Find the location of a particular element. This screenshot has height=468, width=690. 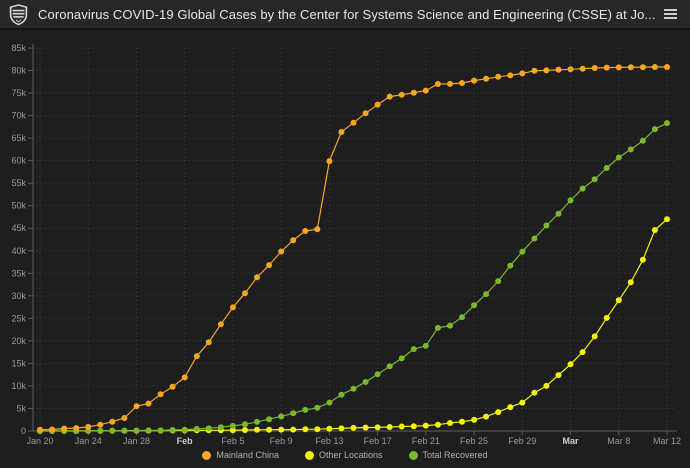

svg-text: Feb 25 is located at coordinates (474, 441).